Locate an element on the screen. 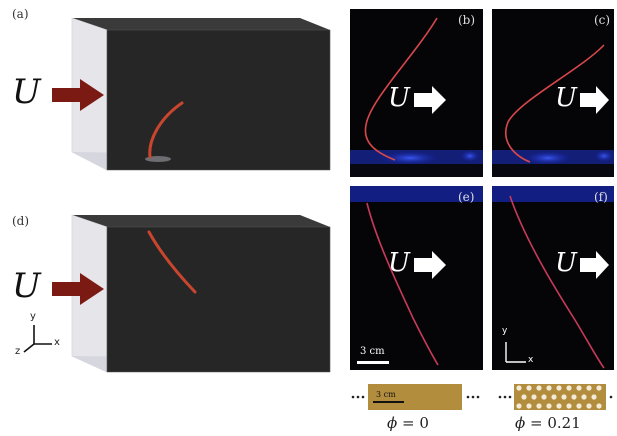 Image resolution: width=617 pixels, height=436 pixels. panel-label-f: (f) is located at coordinates (601, 197).